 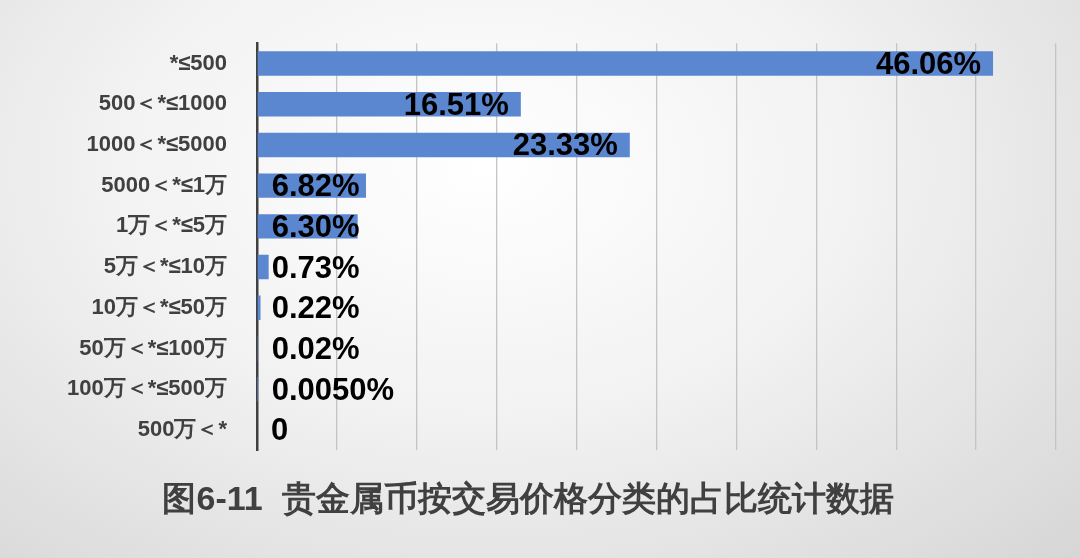 I want to click on data-label: 23.33%, so click(x=565, y=145).